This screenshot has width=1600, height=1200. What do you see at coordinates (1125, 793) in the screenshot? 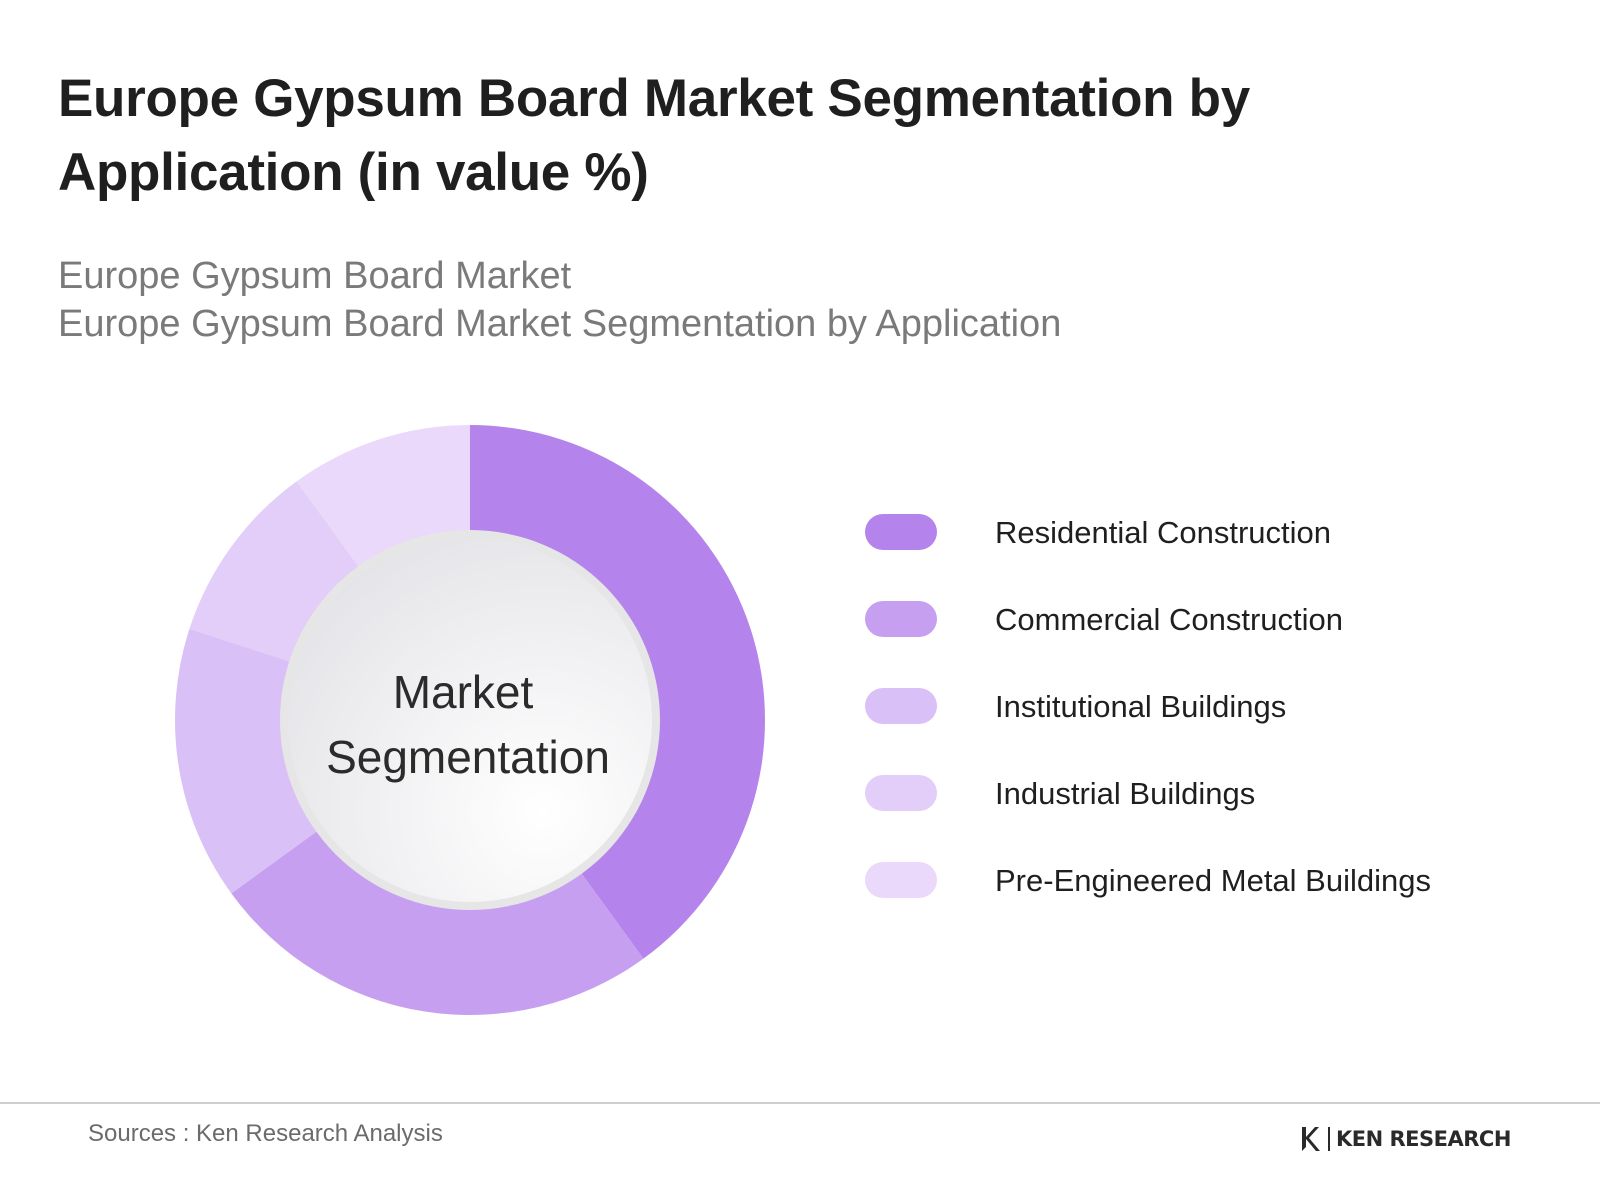
I see `legend-label-industrial-buildings: Industrial Buildings` at bounding box center [1125, 793].